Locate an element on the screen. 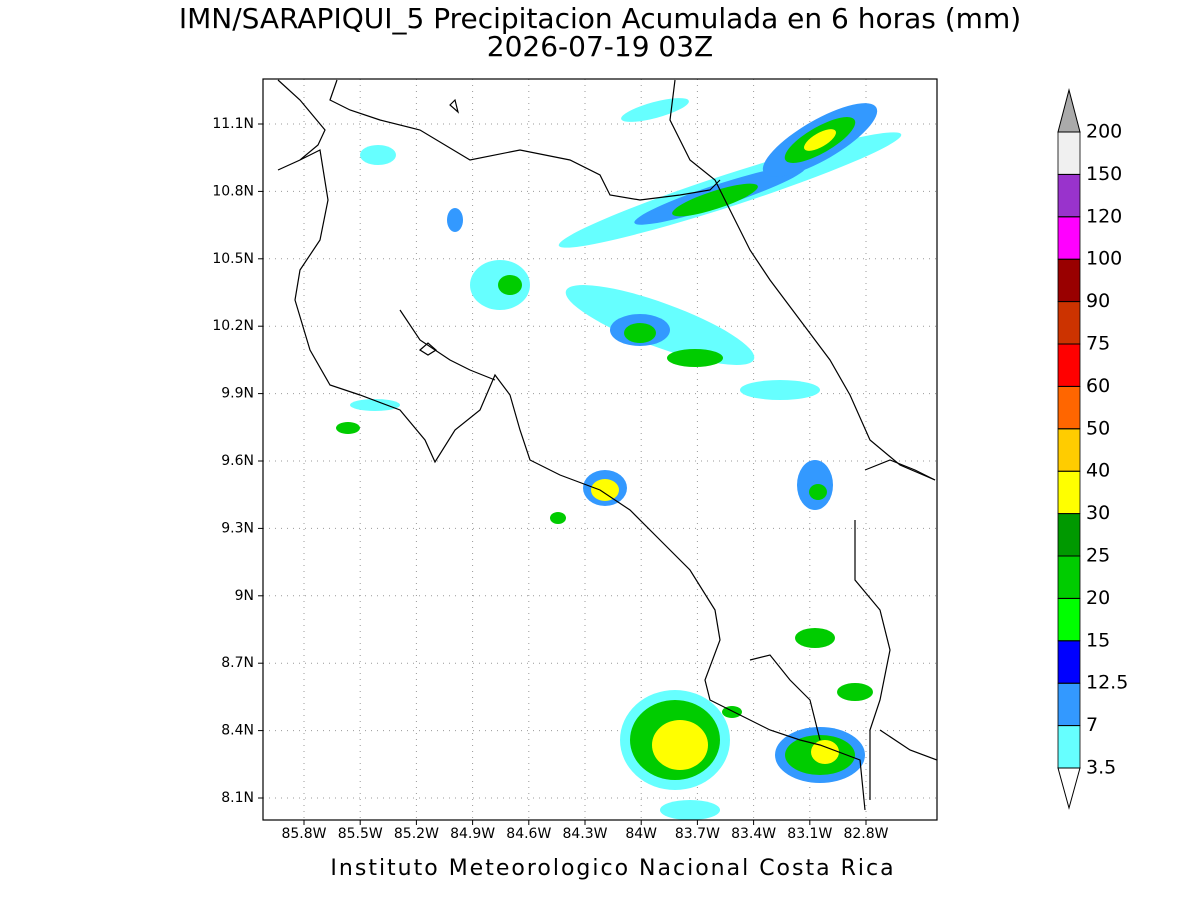 The height and width of the screenshot is (900, 1200). lat-label: 9.3N is located at coordinates (237, 528).